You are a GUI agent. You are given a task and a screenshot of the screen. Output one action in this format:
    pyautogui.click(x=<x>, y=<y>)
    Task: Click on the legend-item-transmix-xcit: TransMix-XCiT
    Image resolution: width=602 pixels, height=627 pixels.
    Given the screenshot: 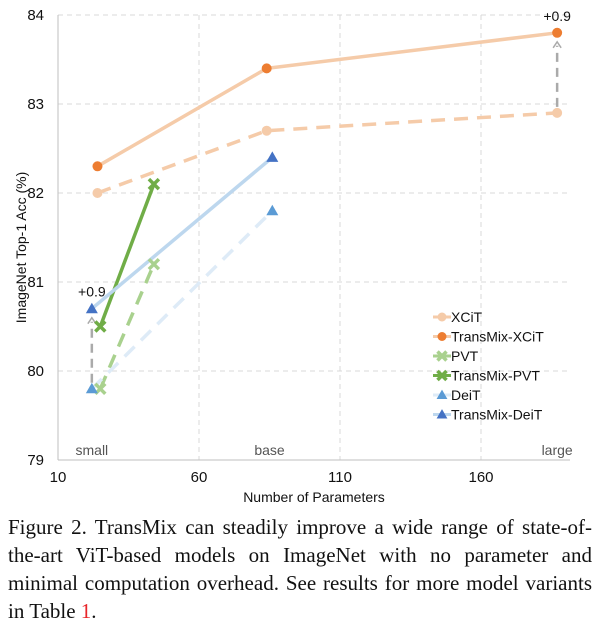 What is the action you would take?
    pyautogui.click(x=488, y=337)
    